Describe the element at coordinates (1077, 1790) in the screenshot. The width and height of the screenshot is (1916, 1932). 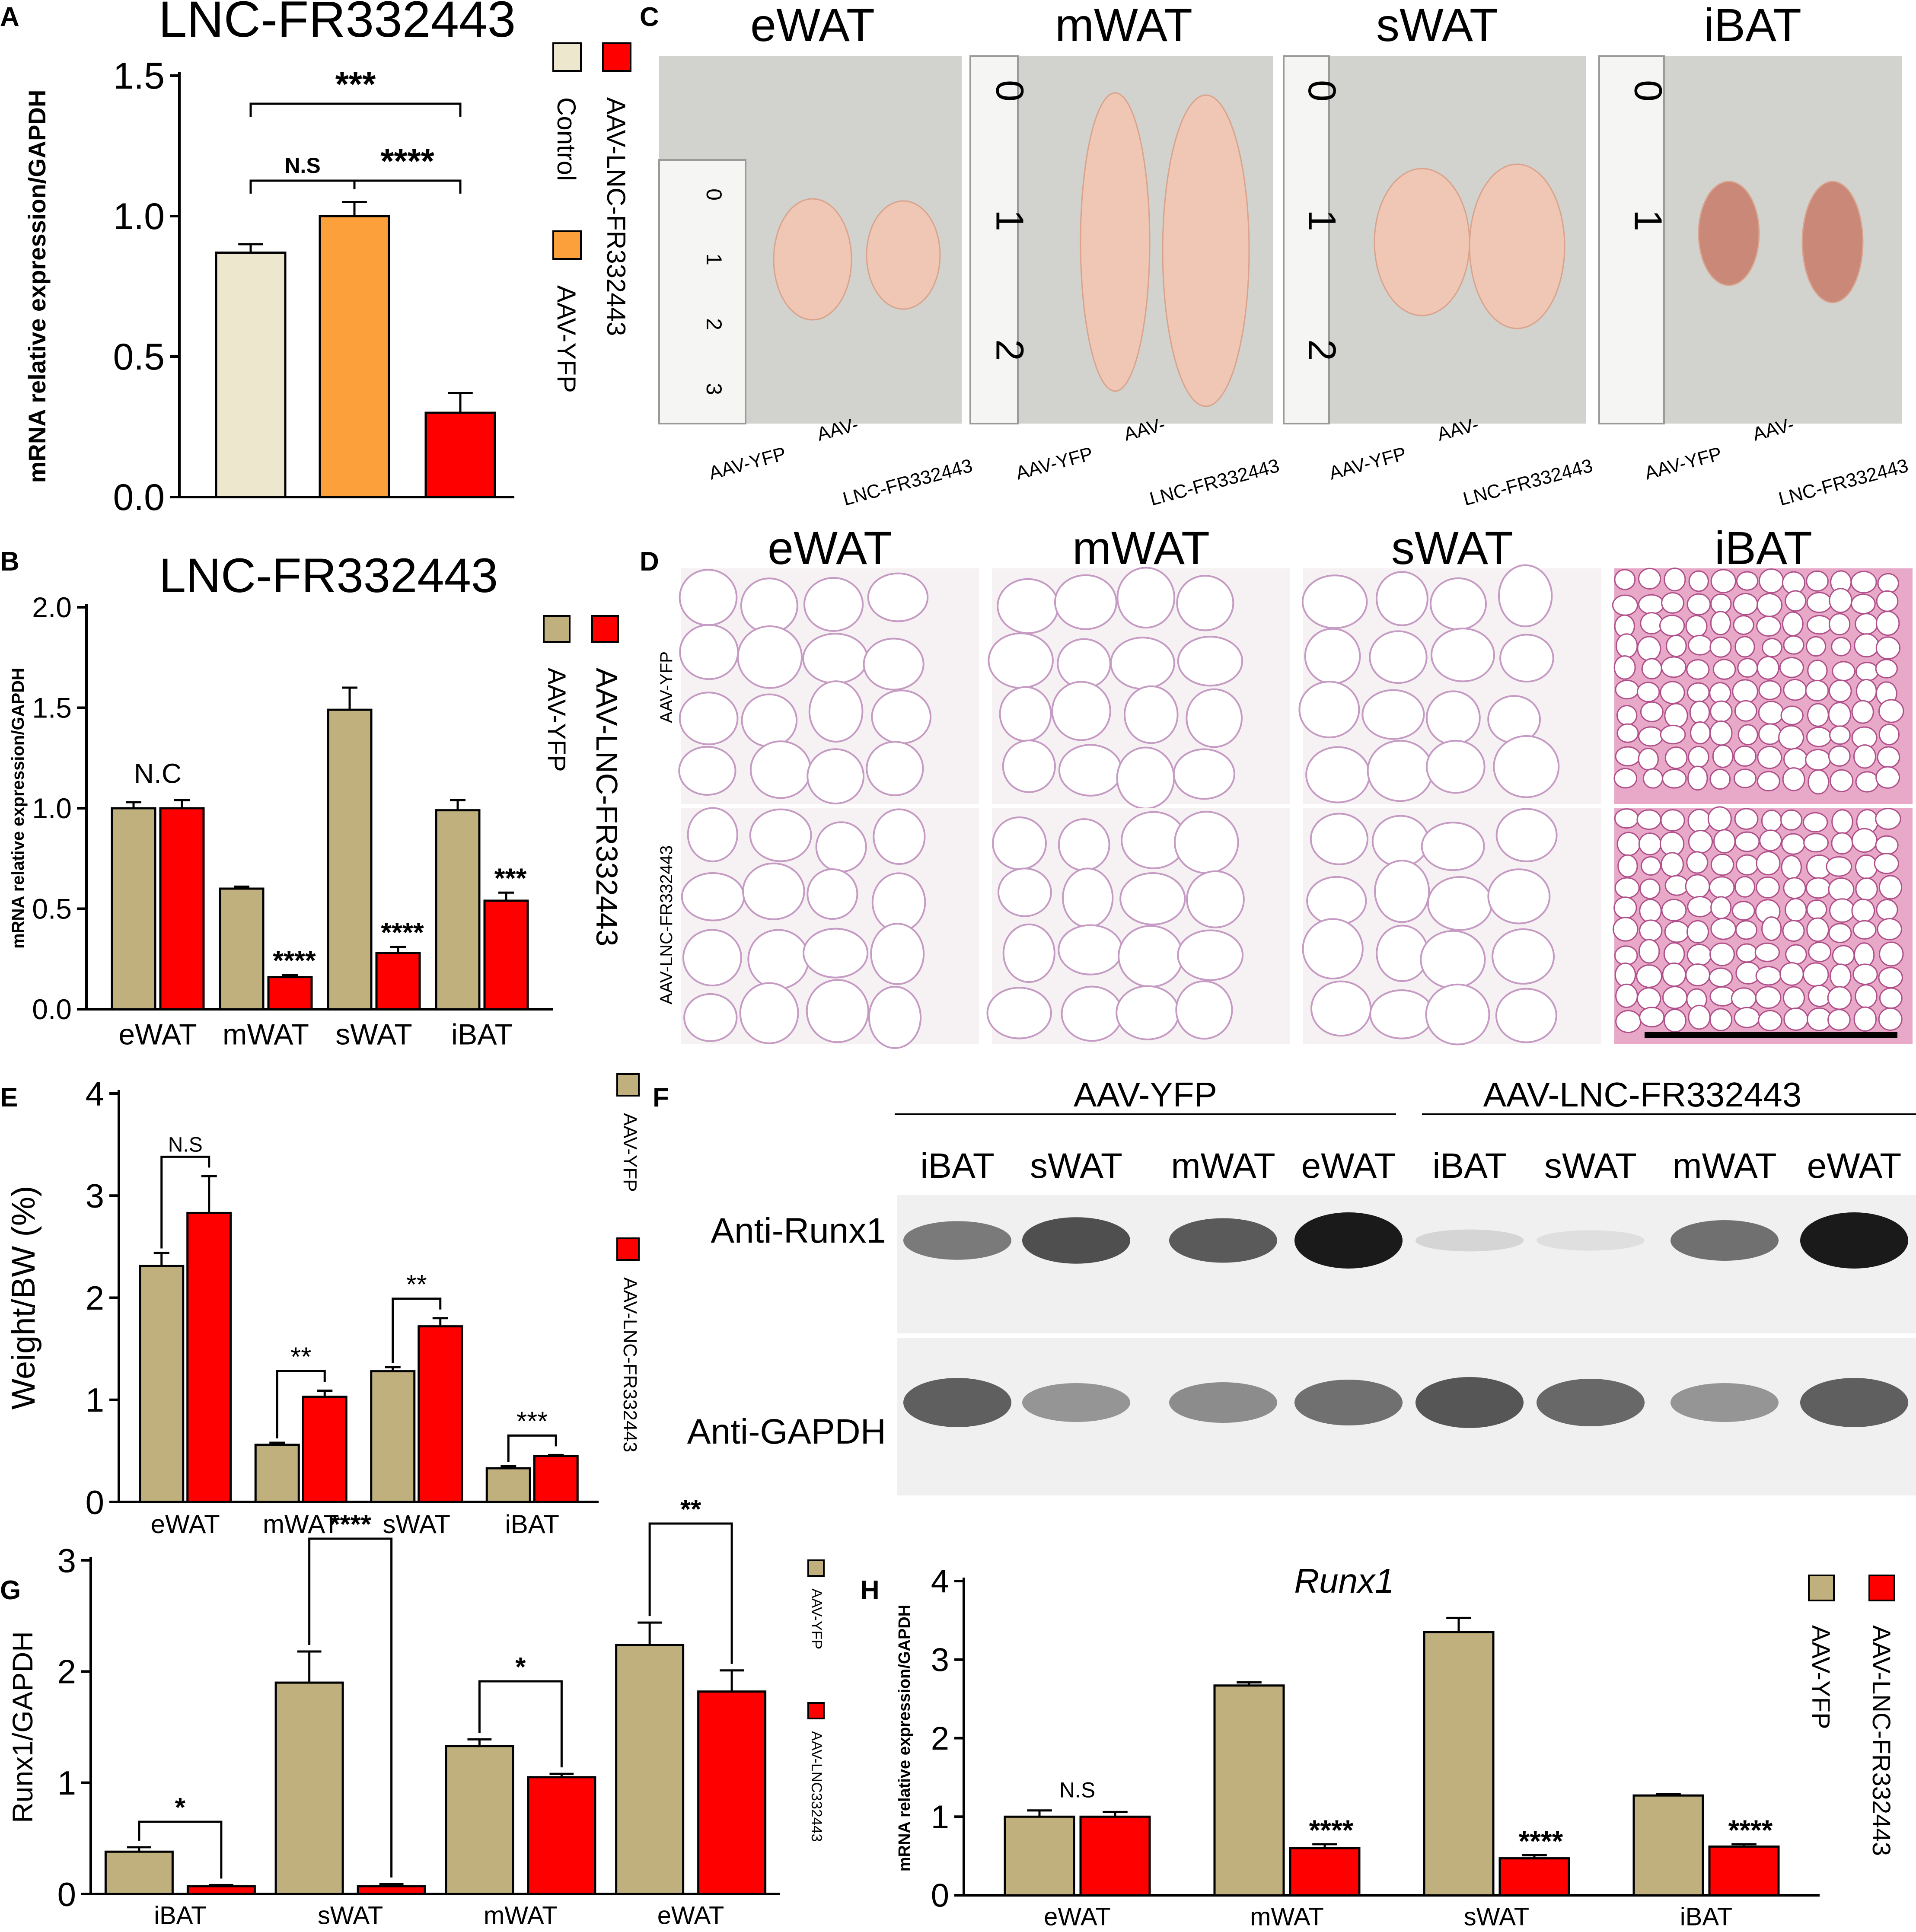
I see `chart-h-annotation: N.S` at that location.